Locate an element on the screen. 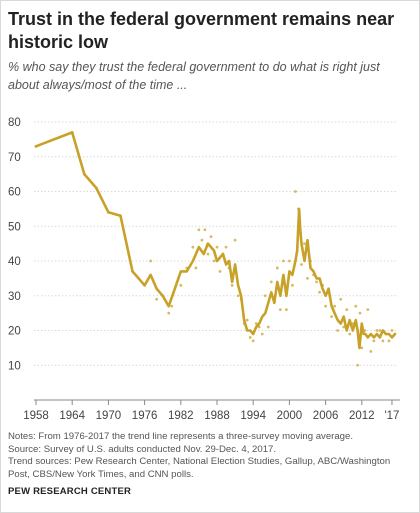 This screenshot has height=513, width=420. y-tick-label: 10 is located at coordinates (14, 366).